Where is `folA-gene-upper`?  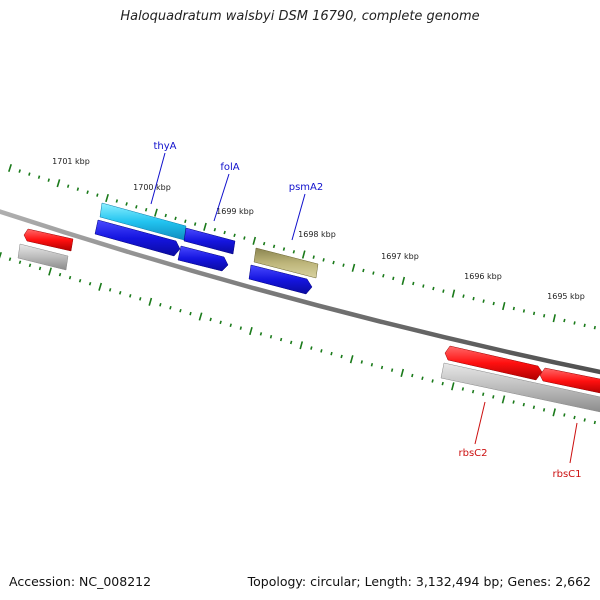 folA-gene-upper is located at coordinates (209, 241).